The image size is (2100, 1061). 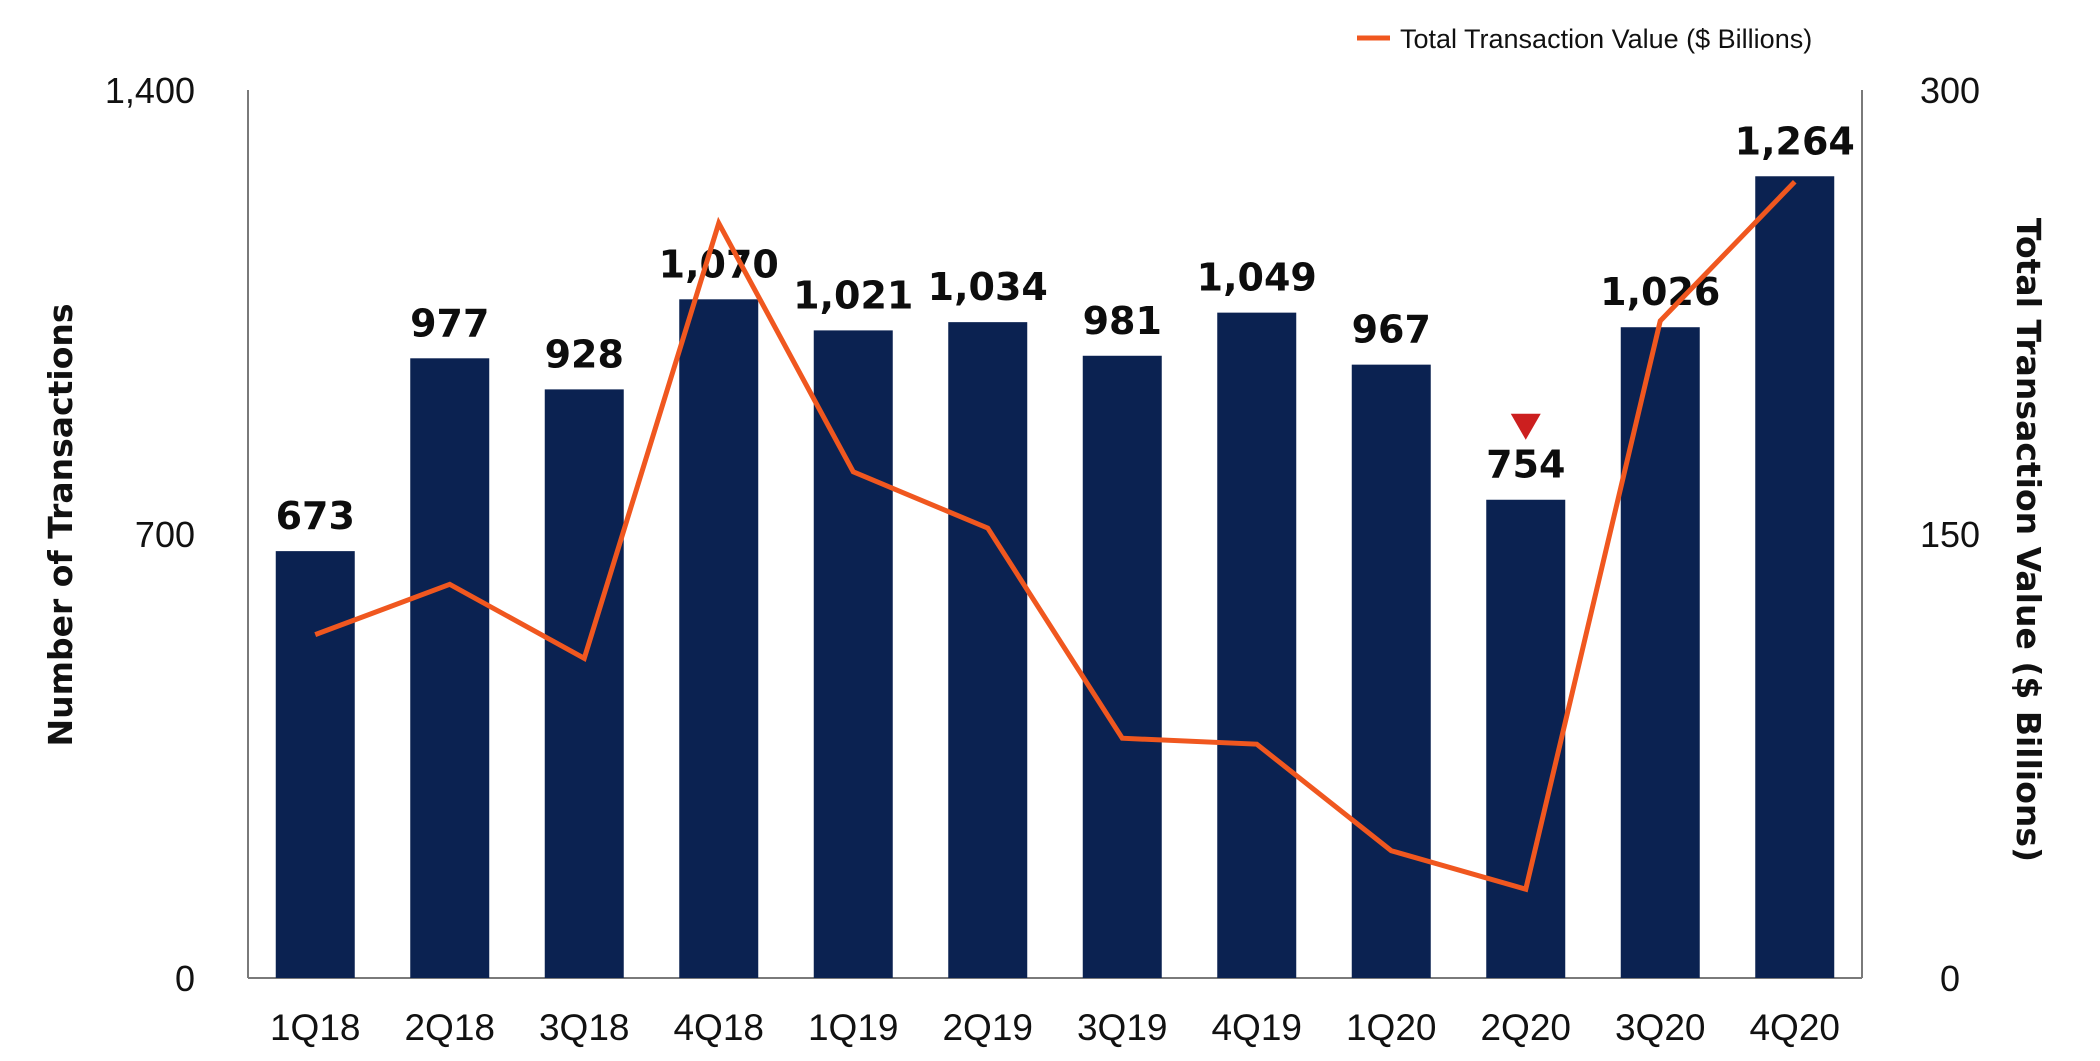 I want to click on down-triangle-icon, so click(x=1525, y=426).